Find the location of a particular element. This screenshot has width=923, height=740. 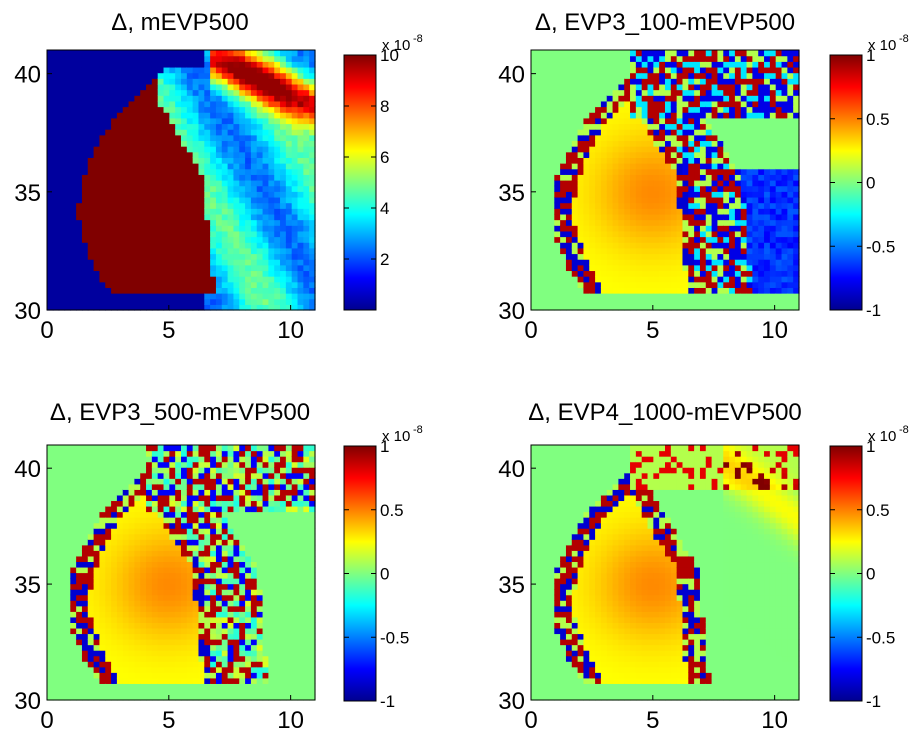

panel-title: Δ, mEVP500 is located at coordinates (179, 22).